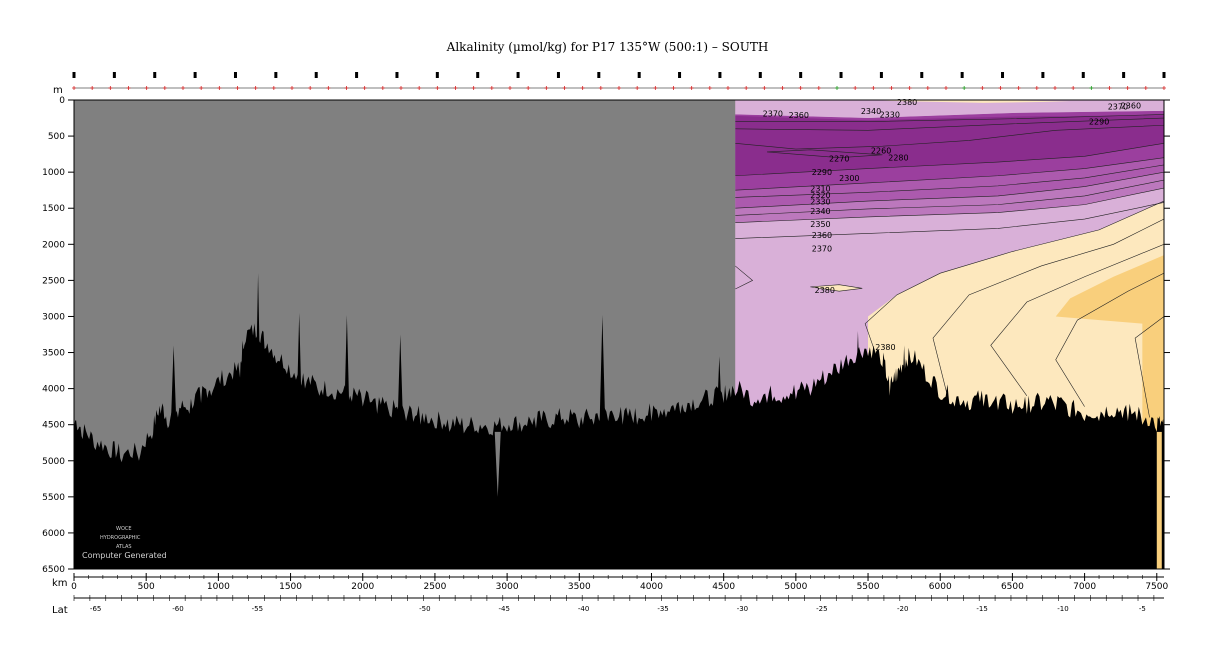 This screenshot has width=1215, height=650. Describe the element at coordinates (53, 426) in the screenshot. I see `y-tick-label-9: 4500` at that location.